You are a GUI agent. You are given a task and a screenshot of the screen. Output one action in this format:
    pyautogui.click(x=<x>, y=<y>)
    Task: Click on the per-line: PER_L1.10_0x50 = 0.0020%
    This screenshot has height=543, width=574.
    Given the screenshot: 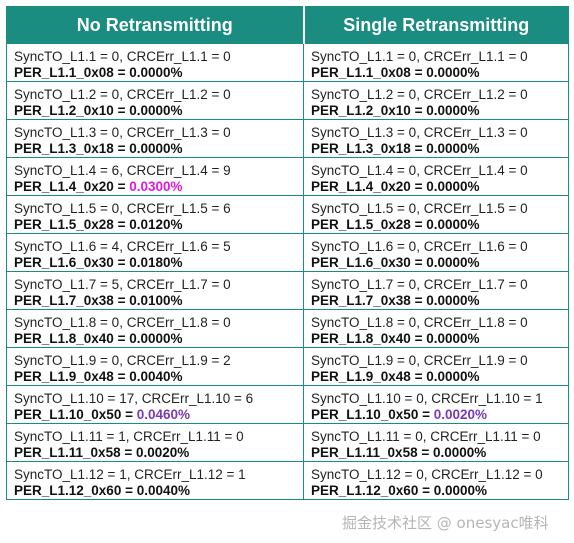 What is the action you would take?
    pyautogui.click(x=439, y=415)
    